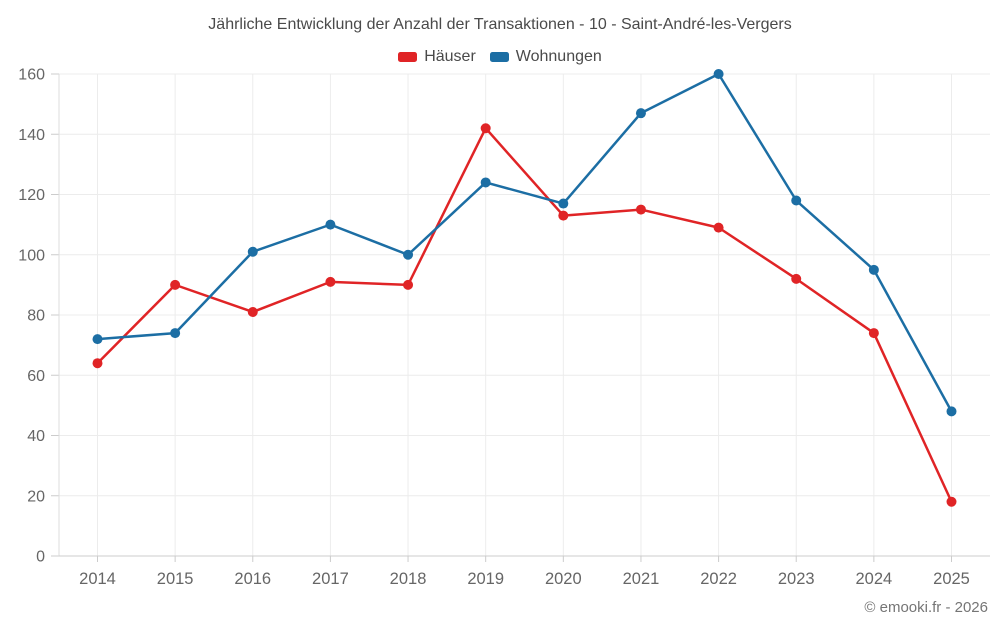  I want to click on data-point-1-2018, so click(408, 254).